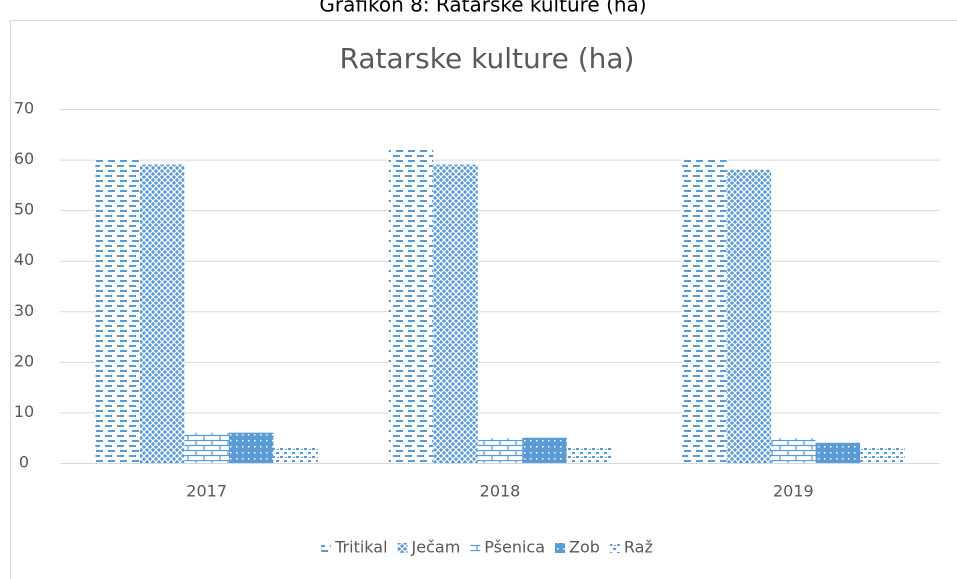 The image size is (957, 579). What do you see at coordinates (24, 259) in the screenshot?
I see `y-tick-label: 40` at bounding box center [24, 259].